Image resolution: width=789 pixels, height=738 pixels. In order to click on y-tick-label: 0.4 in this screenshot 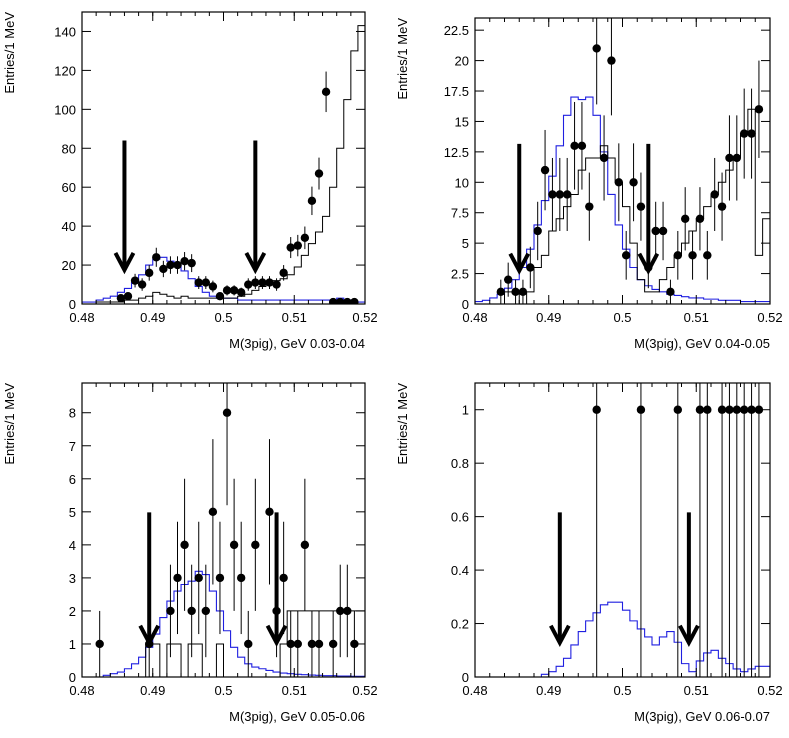, I will do `click(460, 570)`.